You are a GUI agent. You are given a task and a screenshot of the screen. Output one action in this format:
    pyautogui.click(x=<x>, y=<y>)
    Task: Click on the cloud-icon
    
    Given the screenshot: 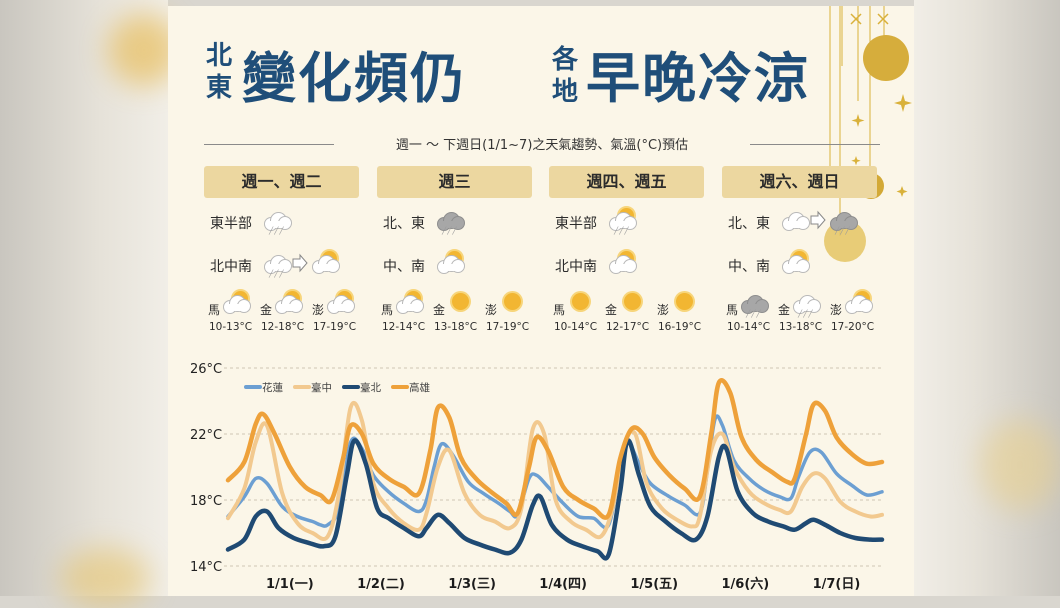 What is the action you would take?
    pyautogui.click(x=795, y=220)
    